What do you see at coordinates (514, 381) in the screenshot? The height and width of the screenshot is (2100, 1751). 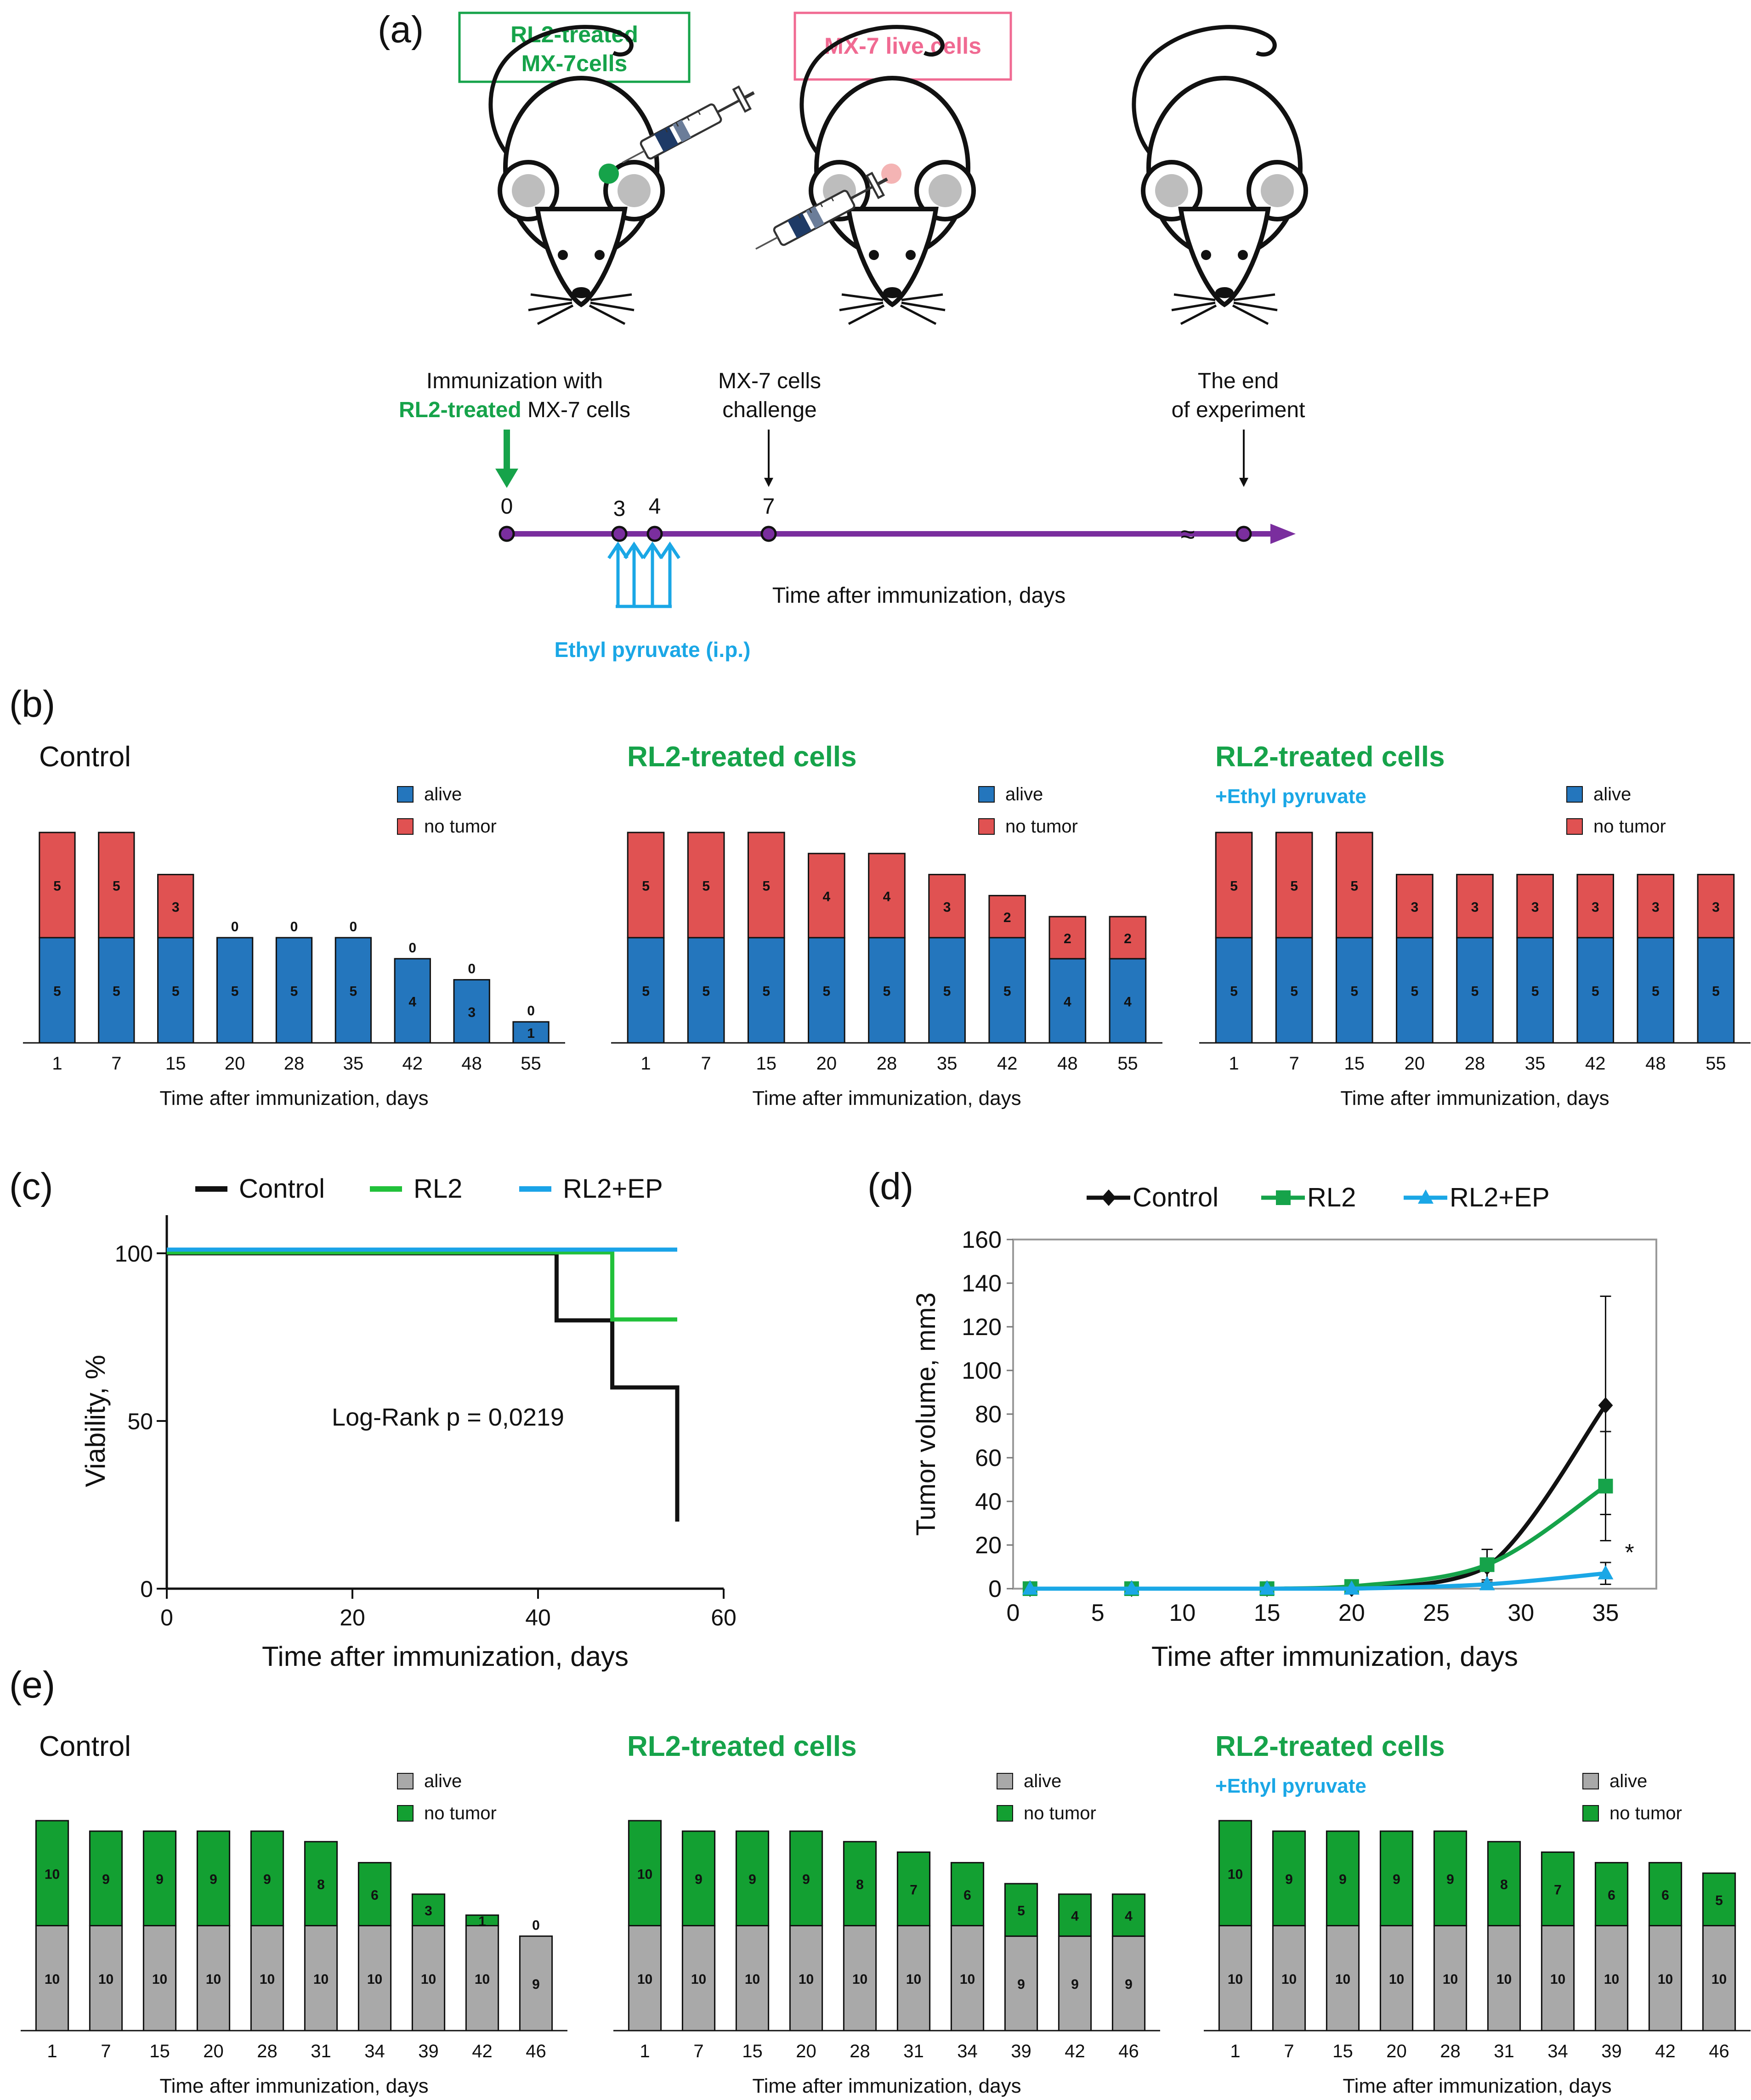 I see `immunization-line1: Immunization with` at bounding box center [514, 381].